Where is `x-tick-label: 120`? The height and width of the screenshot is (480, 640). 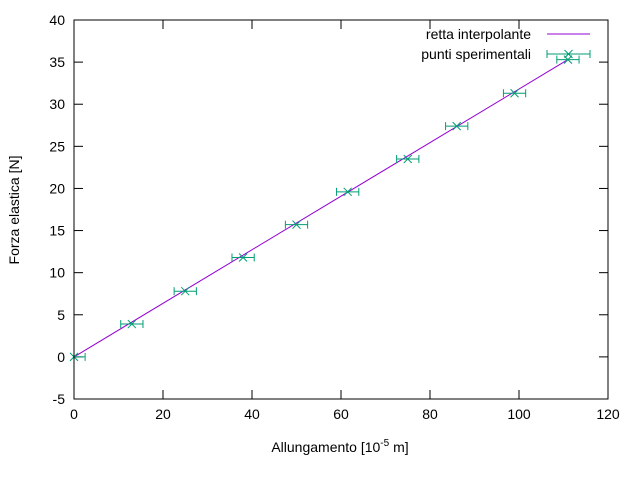 x-tick-label: 120 is located at coordinates (608, 414).